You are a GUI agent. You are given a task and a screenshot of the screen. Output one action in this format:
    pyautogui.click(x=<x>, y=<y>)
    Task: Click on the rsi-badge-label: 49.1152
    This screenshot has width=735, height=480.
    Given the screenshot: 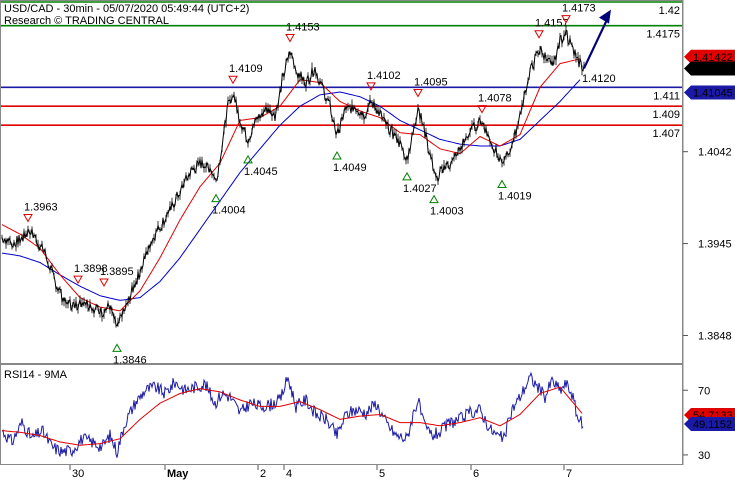 What is the action you would take?
    pyautogui.click(x=712, y=425)
    